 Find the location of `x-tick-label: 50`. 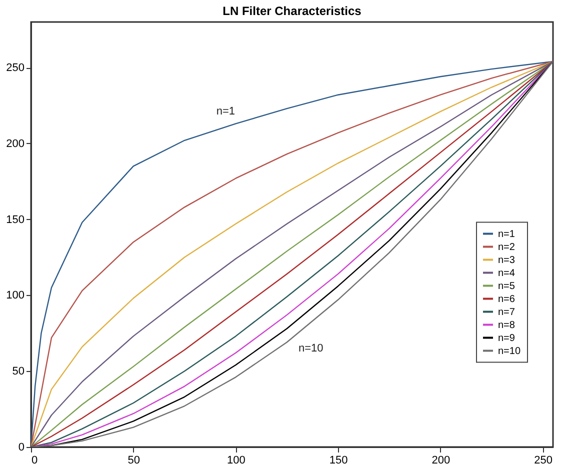

x-tick-label: 50 is located at coordinates (134, 460).